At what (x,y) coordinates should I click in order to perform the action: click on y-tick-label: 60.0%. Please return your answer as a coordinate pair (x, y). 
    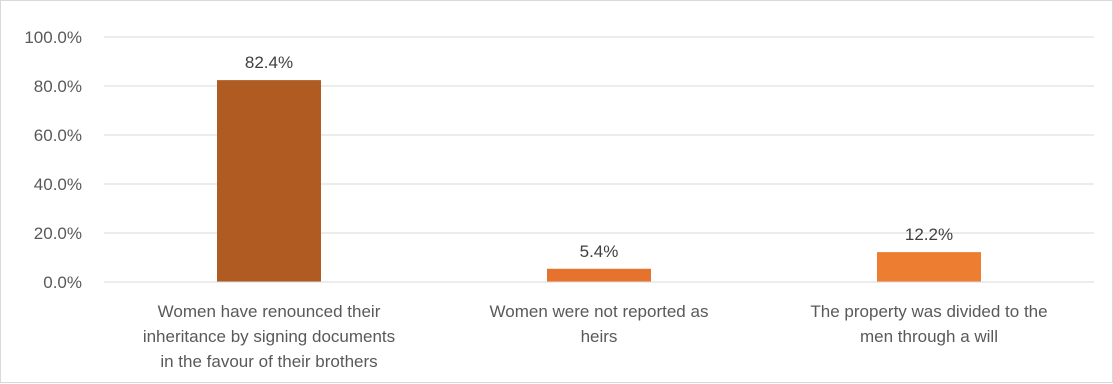
    Looking at the image, I should click on (58, 135).